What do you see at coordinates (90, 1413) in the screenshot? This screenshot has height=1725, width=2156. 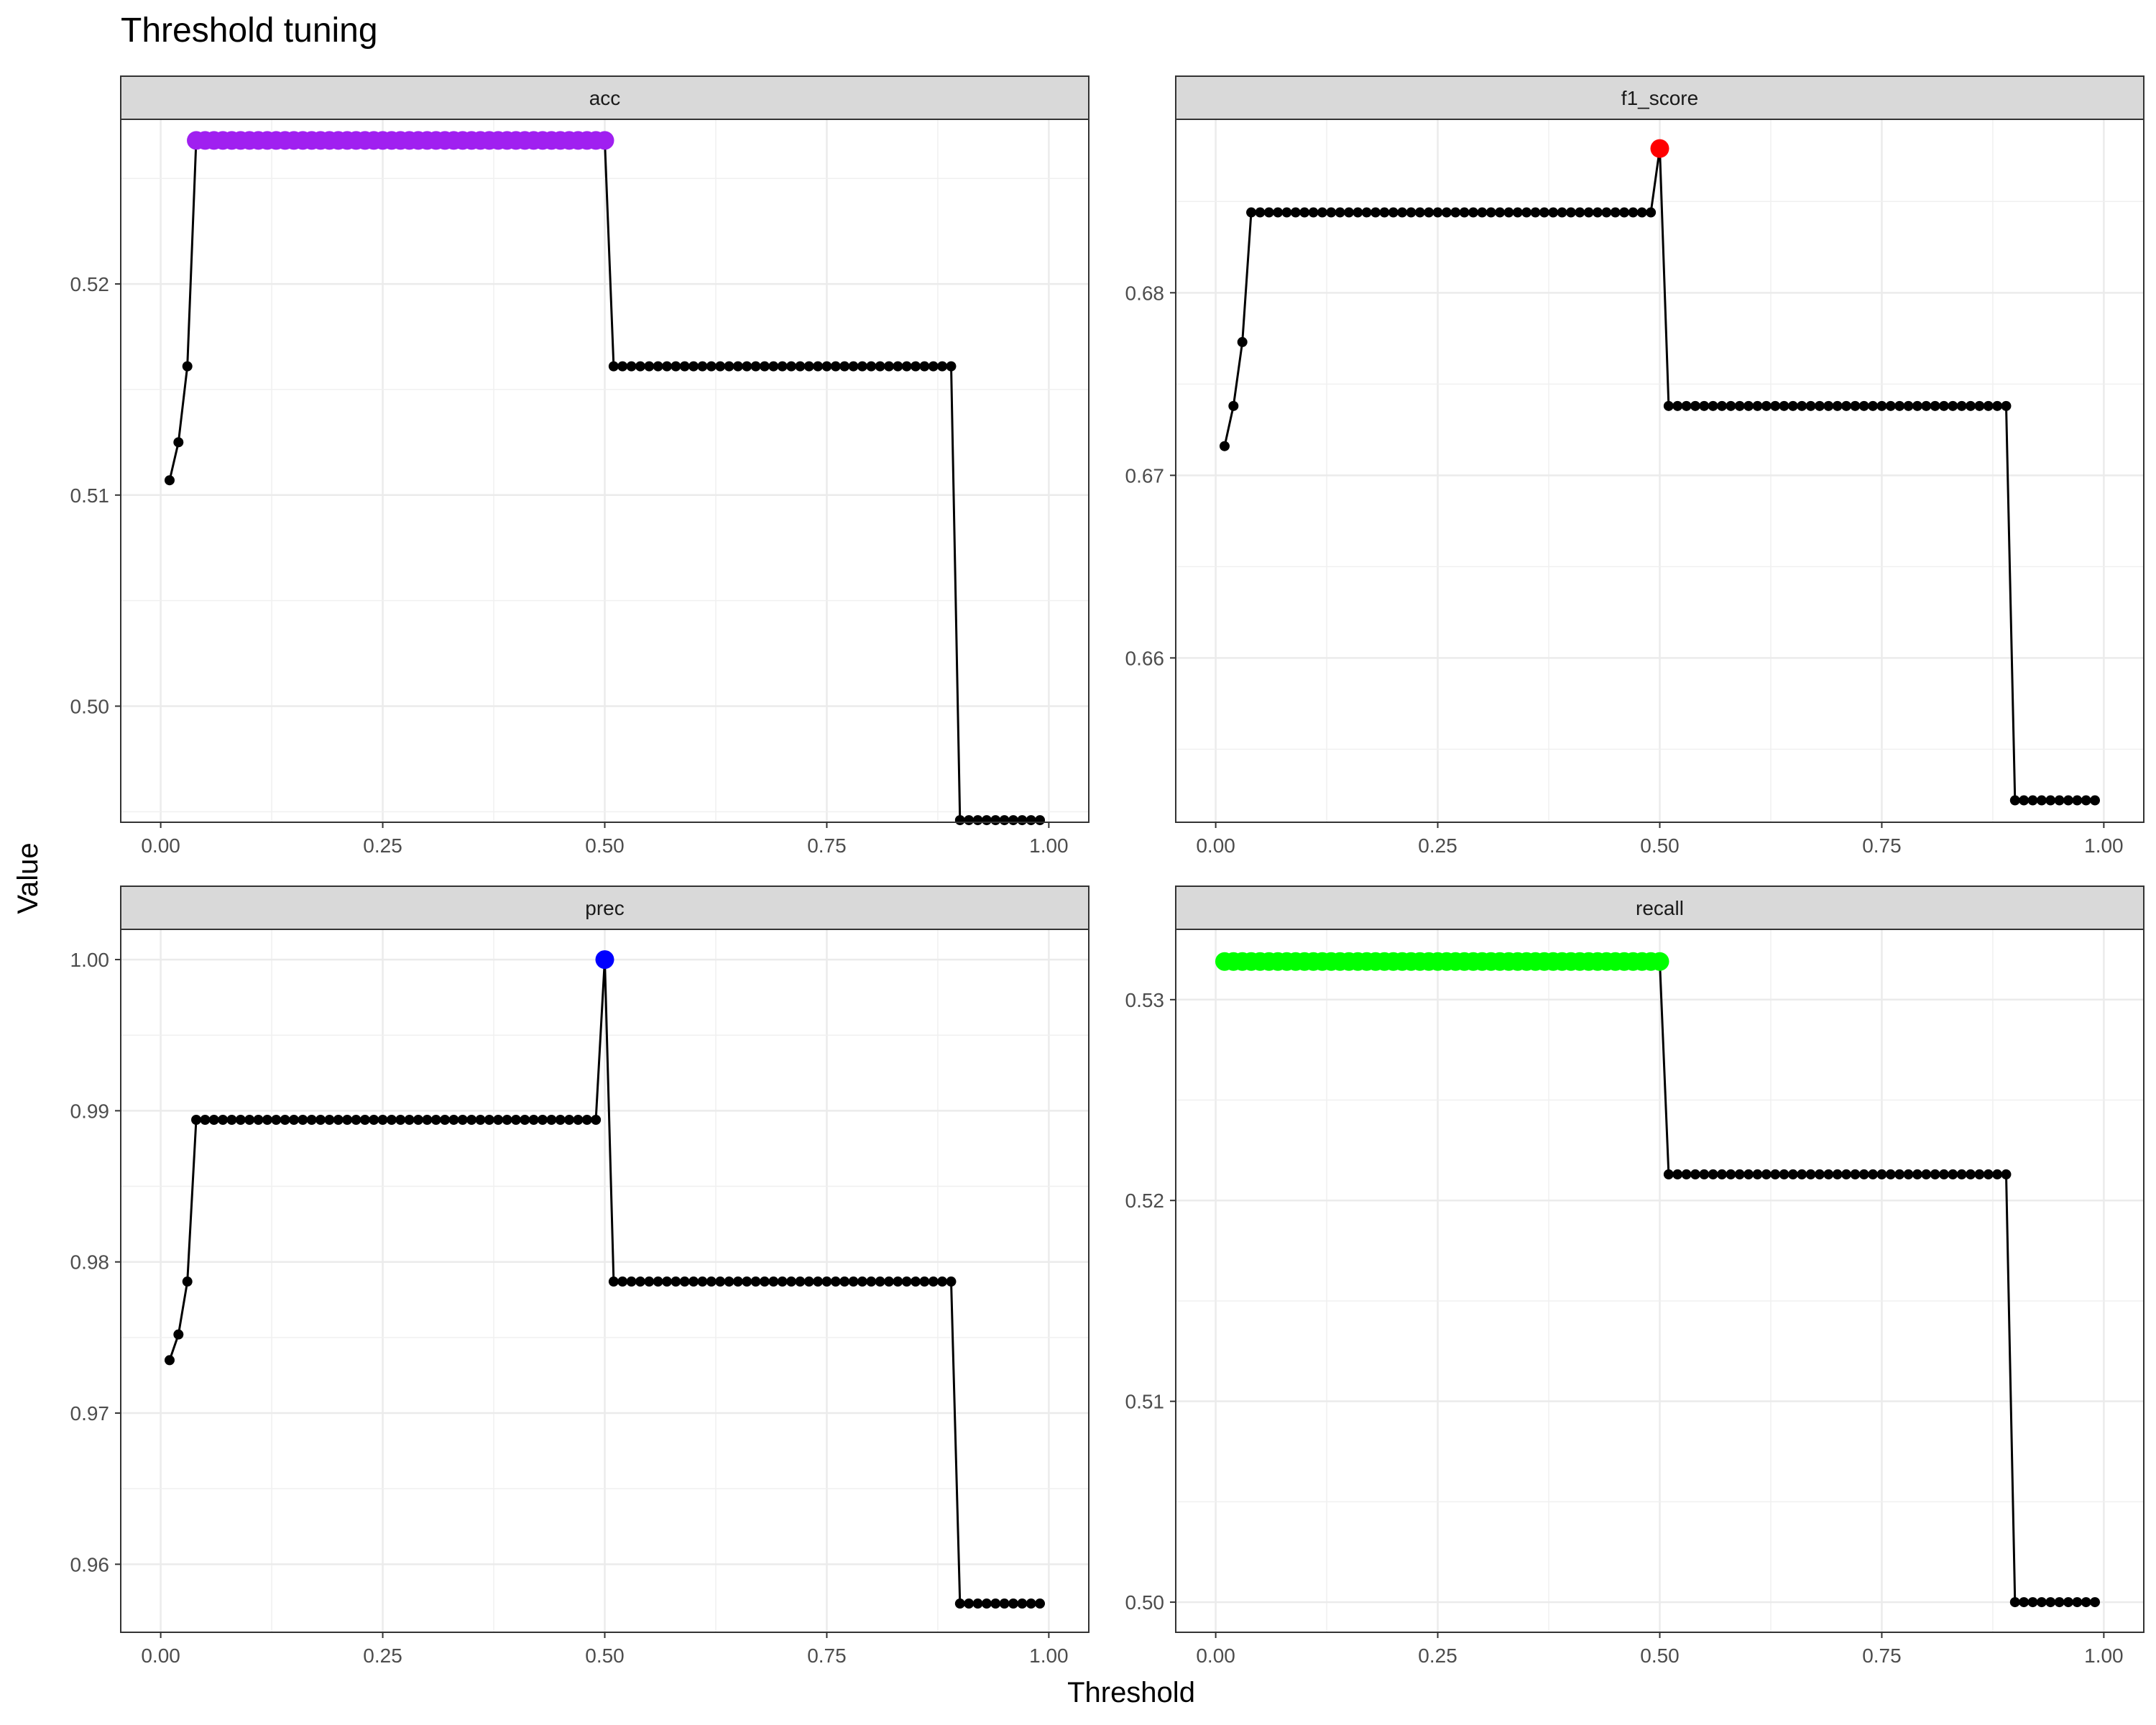 I see `y-tick-label: 0.97` at bounding box center [90, 1413].